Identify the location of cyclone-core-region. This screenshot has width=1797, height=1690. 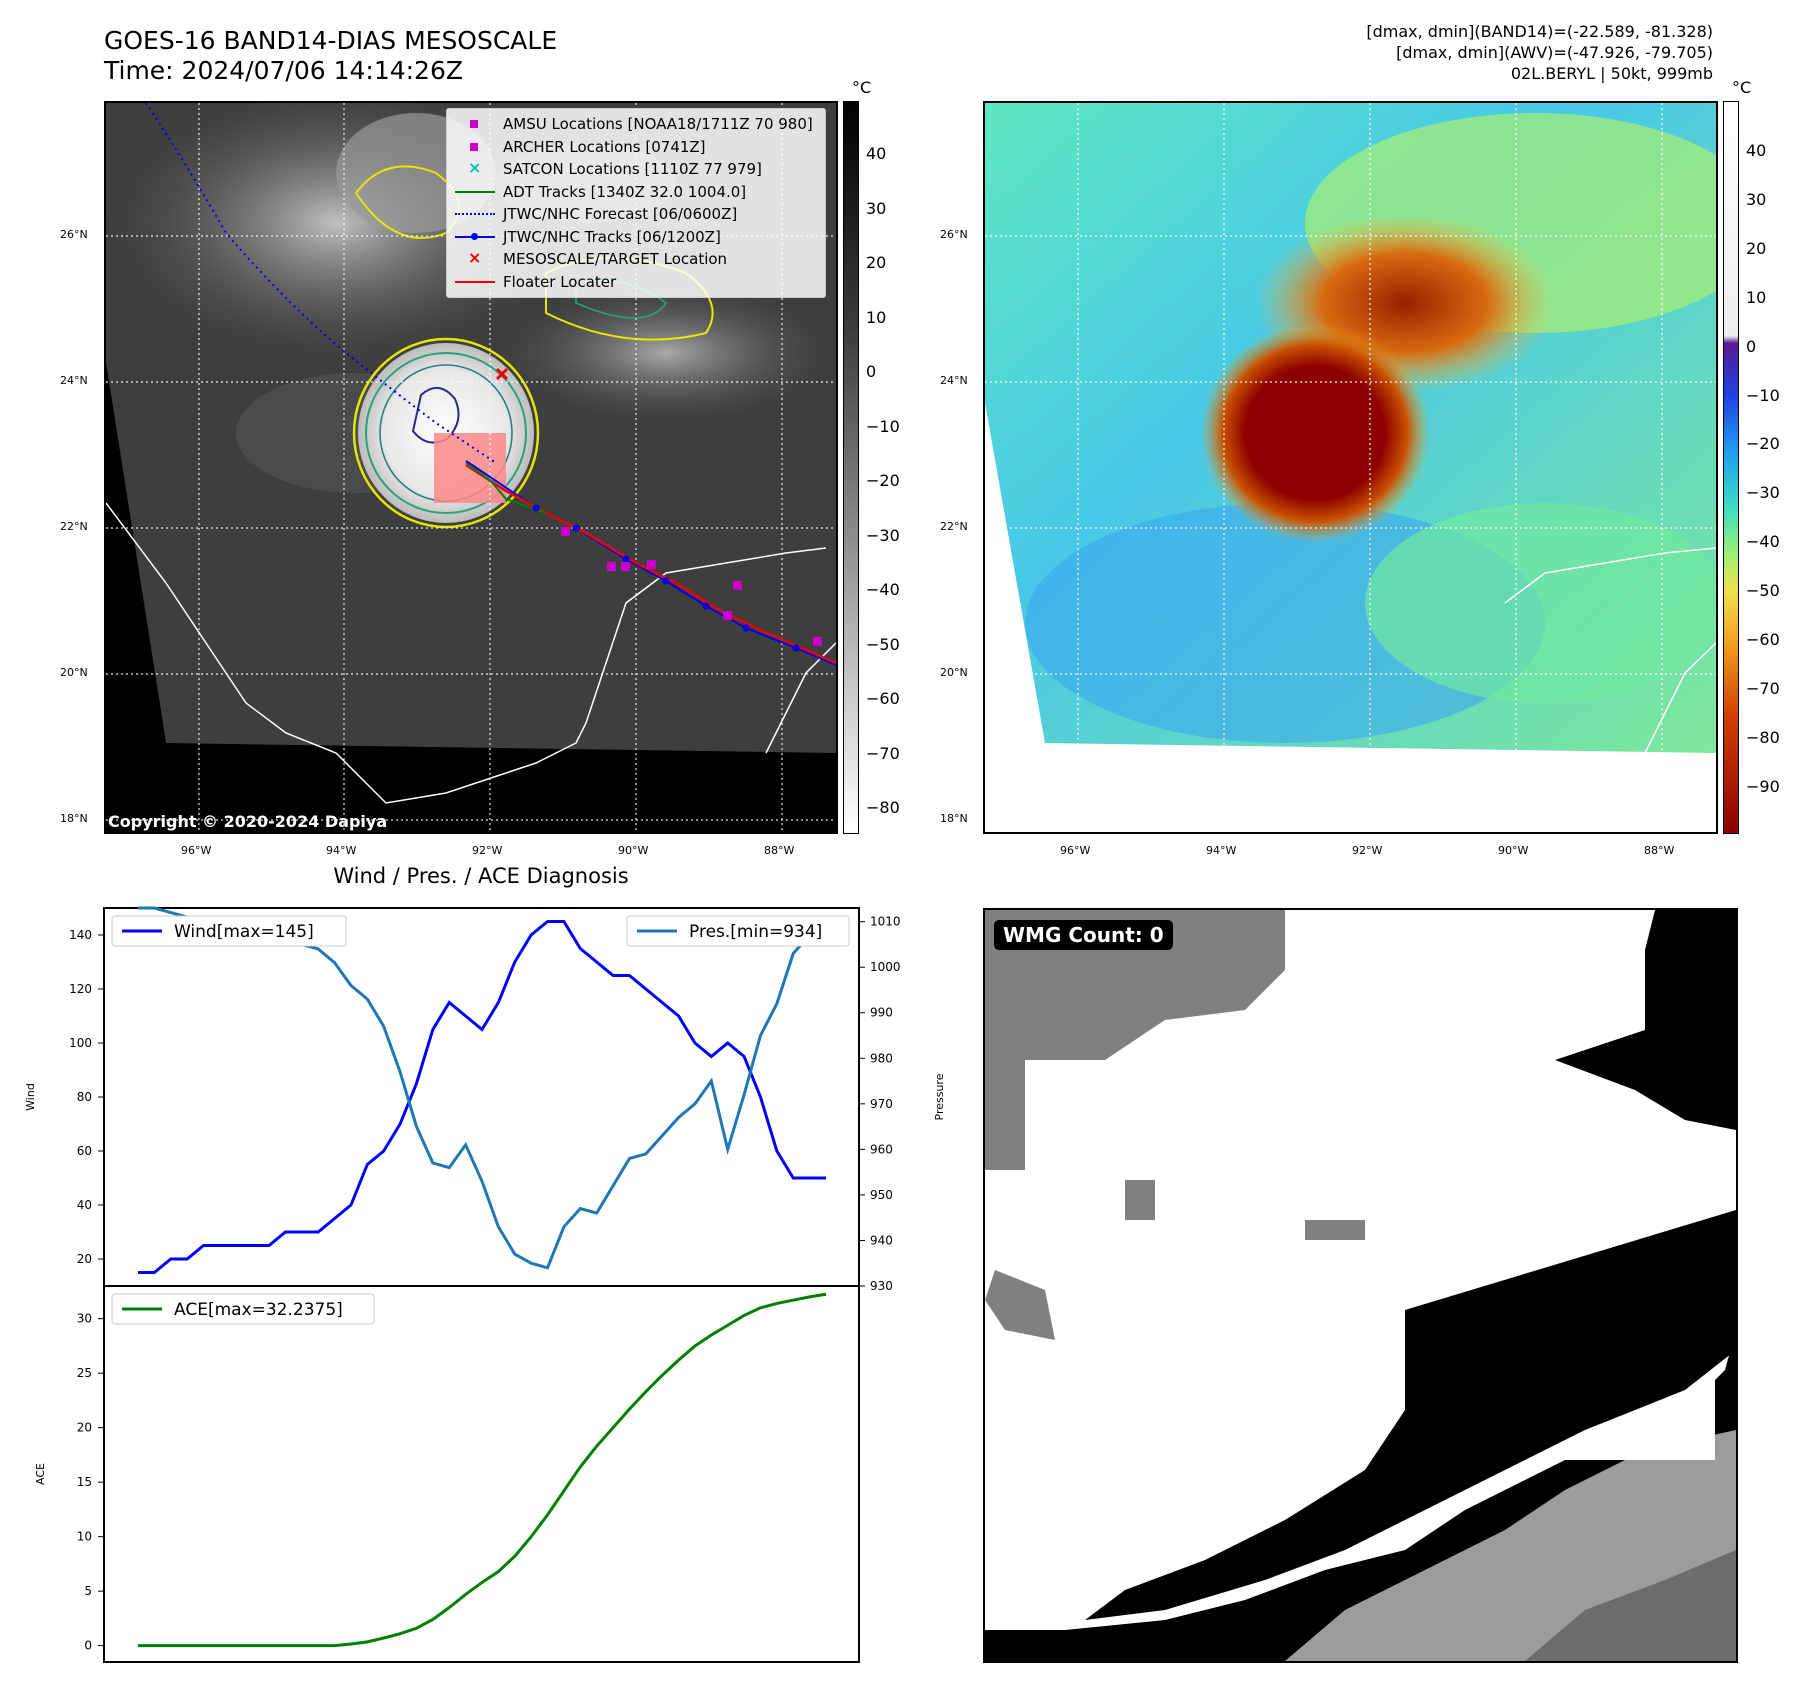
(1315, 433).